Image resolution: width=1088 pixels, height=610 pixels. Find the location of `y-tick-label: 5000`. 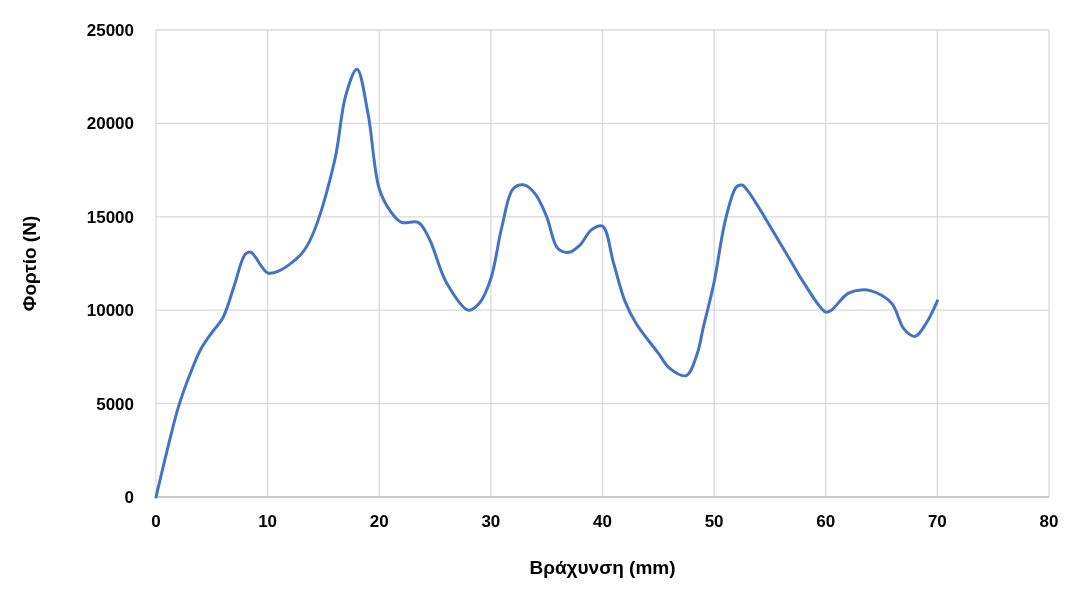

y-tick-label: 5000 is located at coordinates (115, 404).